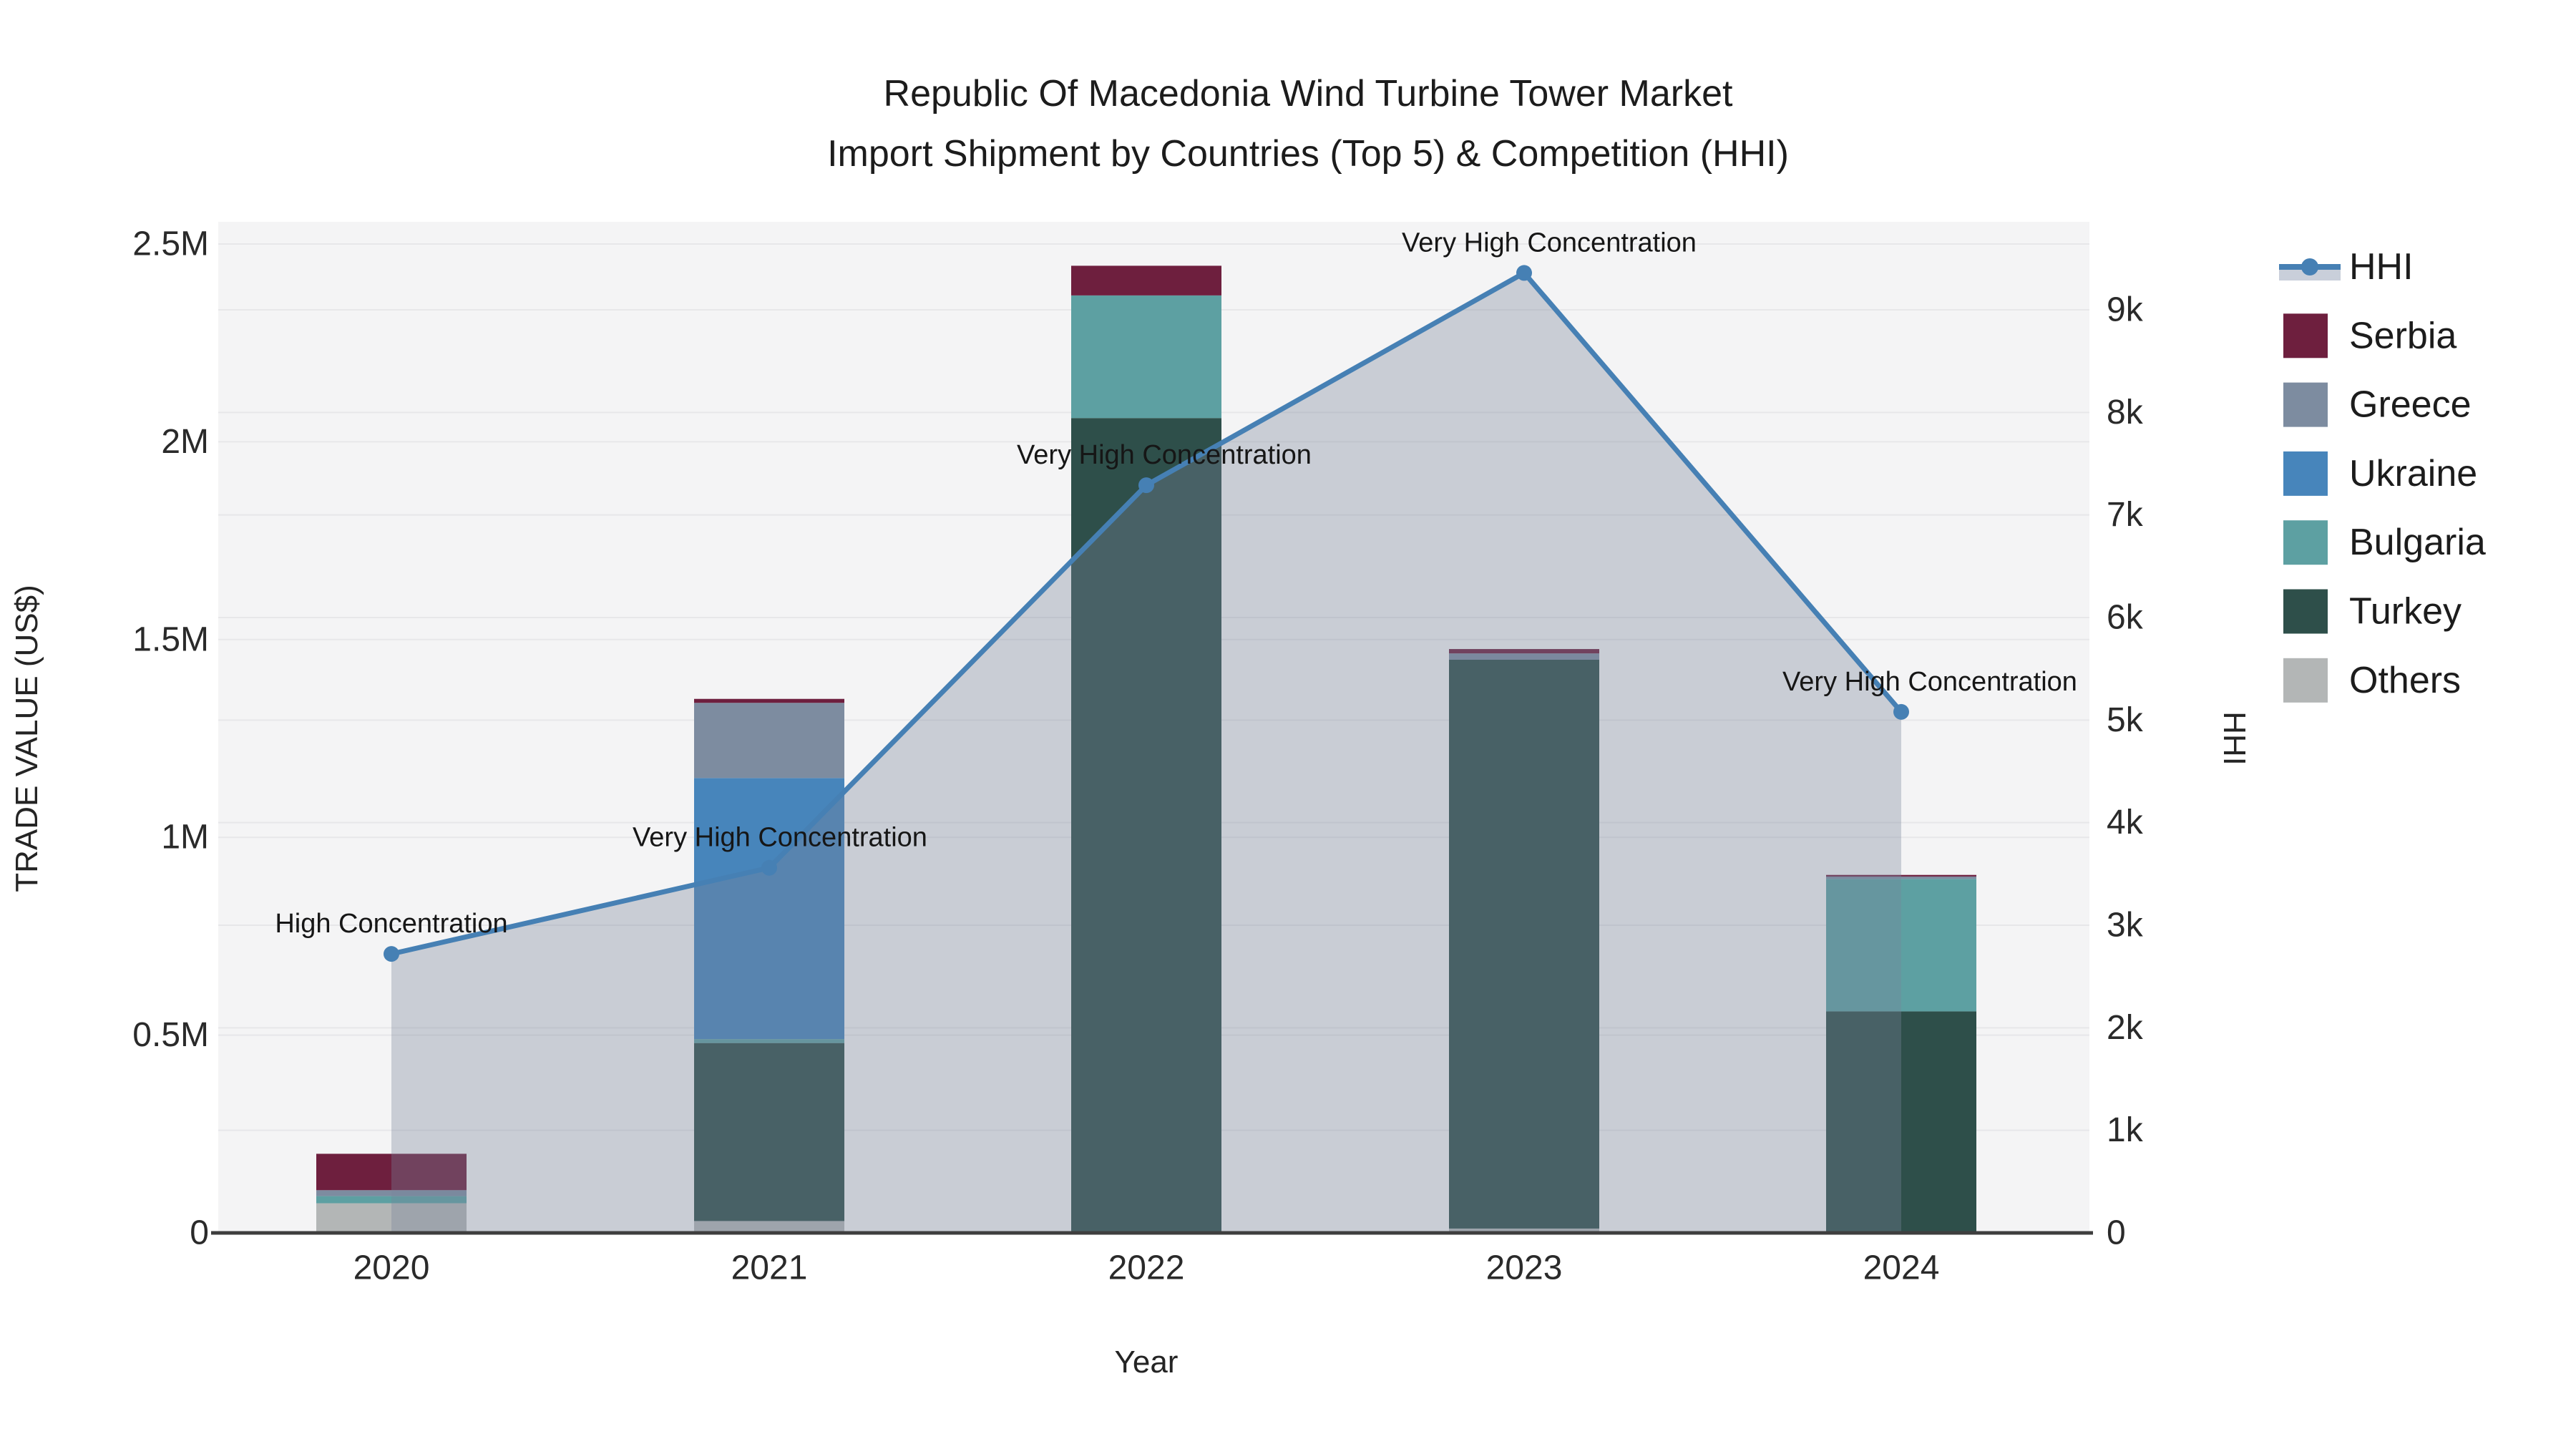  Describe the element at coordinates (2346, 267) in the screenshot. I see `legend-item-hhi: HHI` at that location.